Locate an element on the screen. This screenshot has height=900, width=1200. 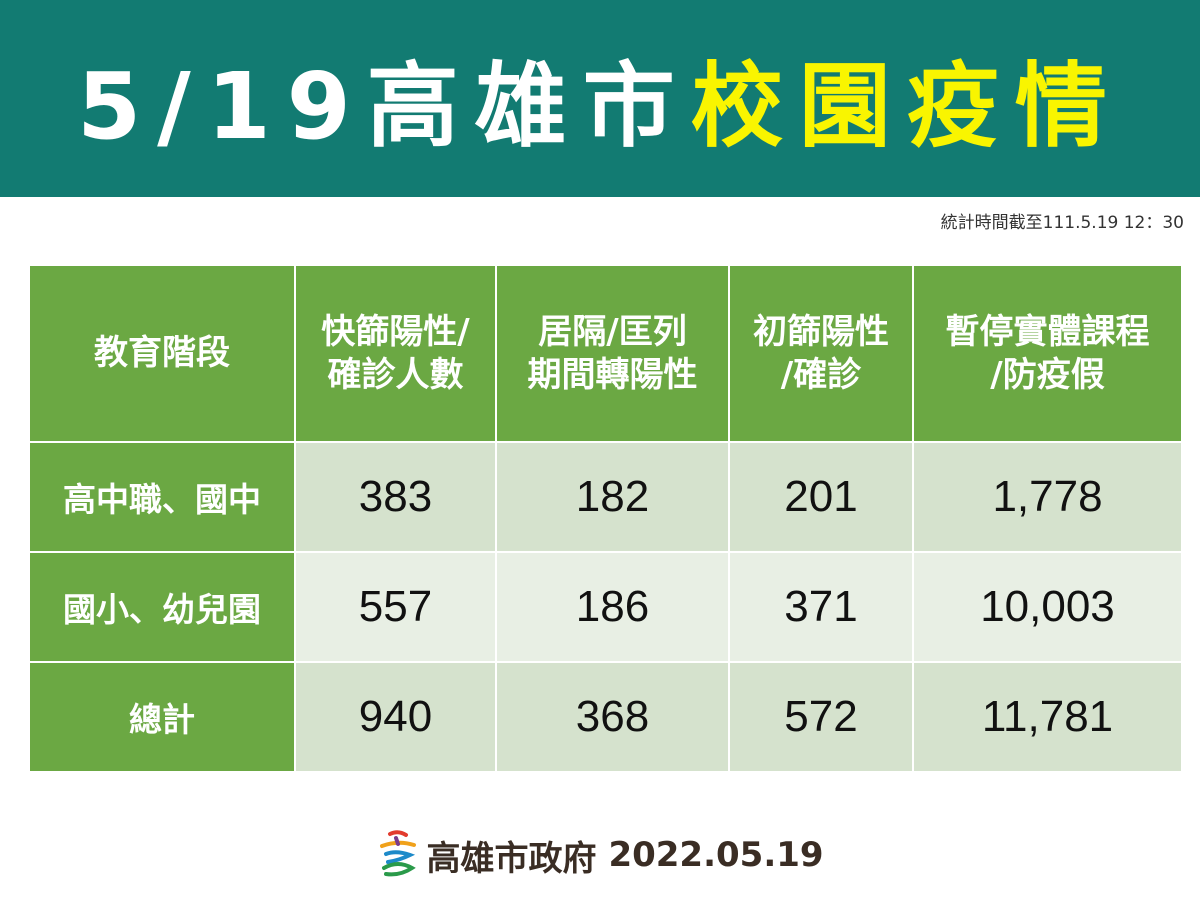
header-rapid-test-positive: 快篩陽性/確診人數 is located at coordinates (395, 353).